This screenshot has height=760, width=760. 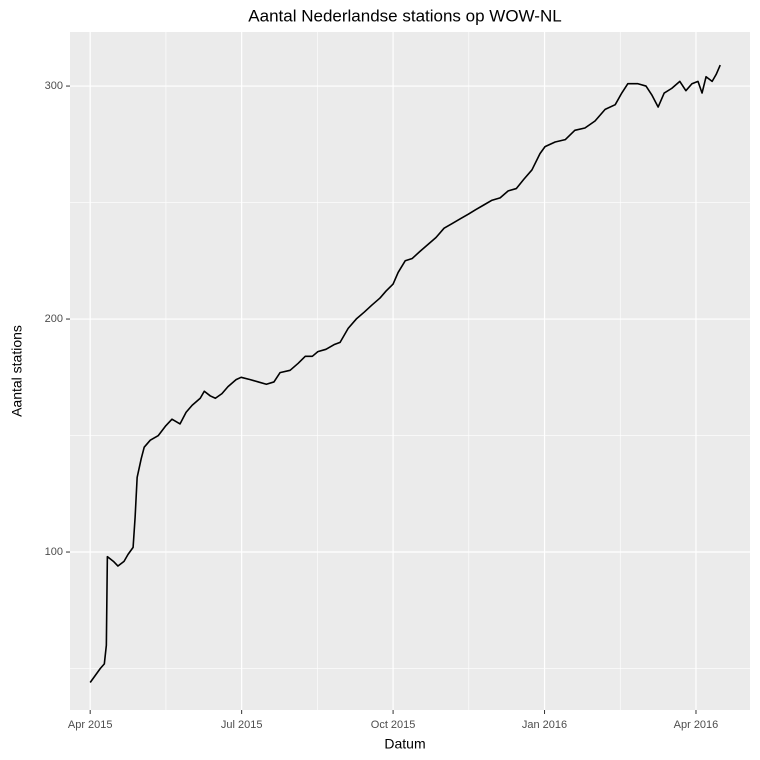 I want to click on chart-title: Aantal Nederlandse stations op WOW-NL, so click(x=404, y=15).